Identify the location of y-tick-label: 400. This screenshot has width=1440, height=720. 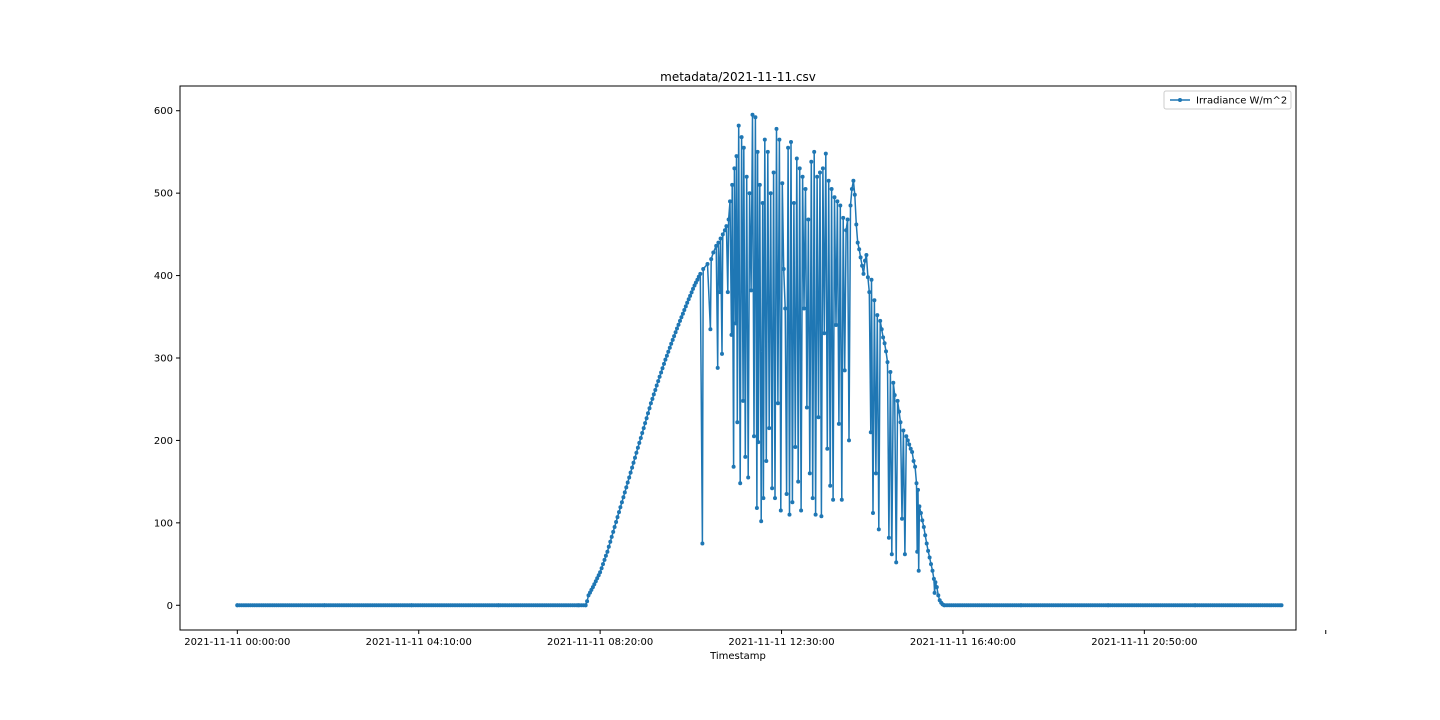
(163, 276).